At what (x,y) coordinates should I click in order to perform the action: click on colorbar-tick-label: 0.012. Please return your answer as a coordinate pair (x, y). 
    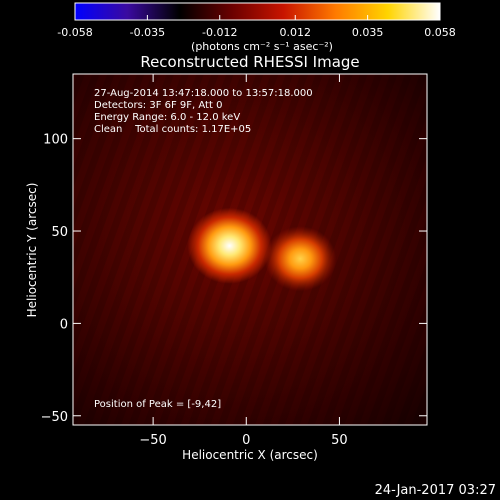
    Looking at the image, I should click on (296, 32).